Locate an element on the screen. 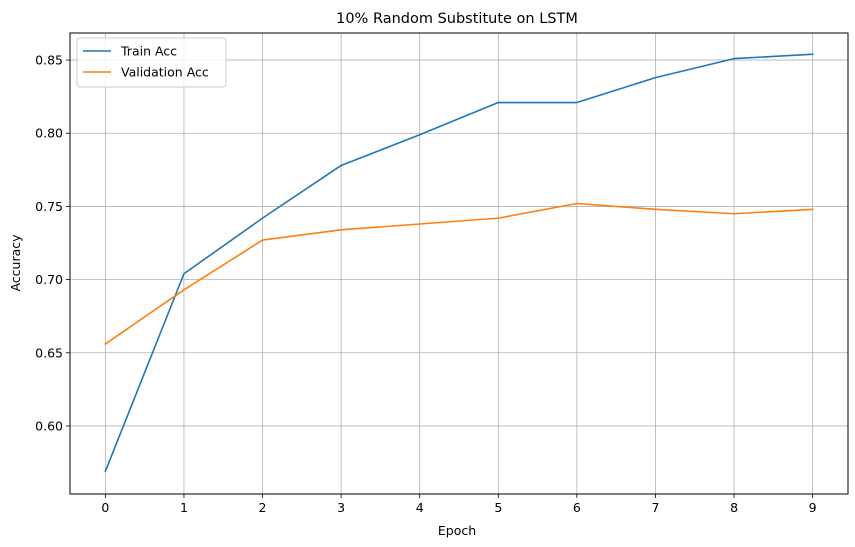 The width and height of the screenshot is (855, 547). y-axis-label: Accuracy is located at coordinates (15, 263).